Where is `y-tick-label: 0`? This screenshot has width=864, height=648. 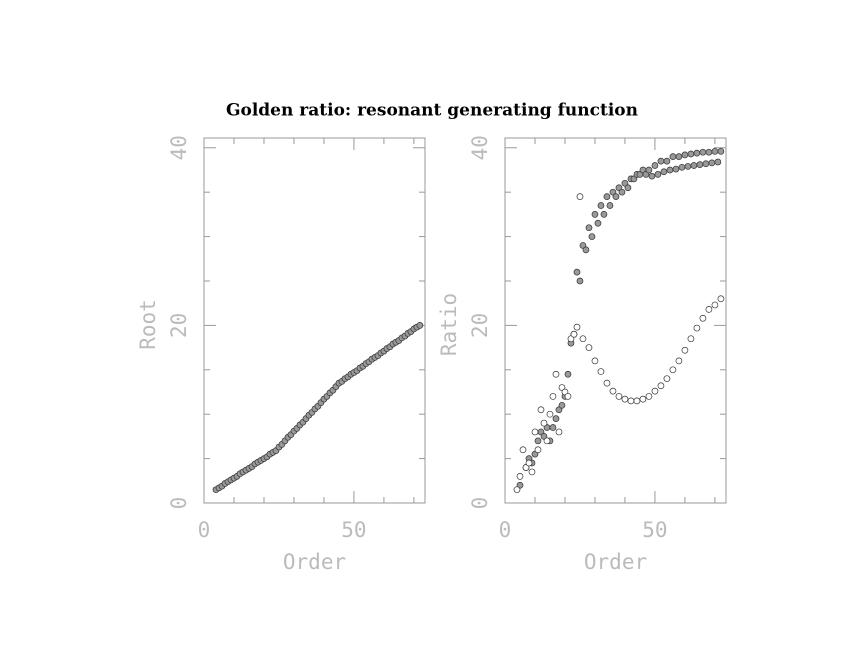 y-tick-label: 0 is located at coordinates (179, 503).